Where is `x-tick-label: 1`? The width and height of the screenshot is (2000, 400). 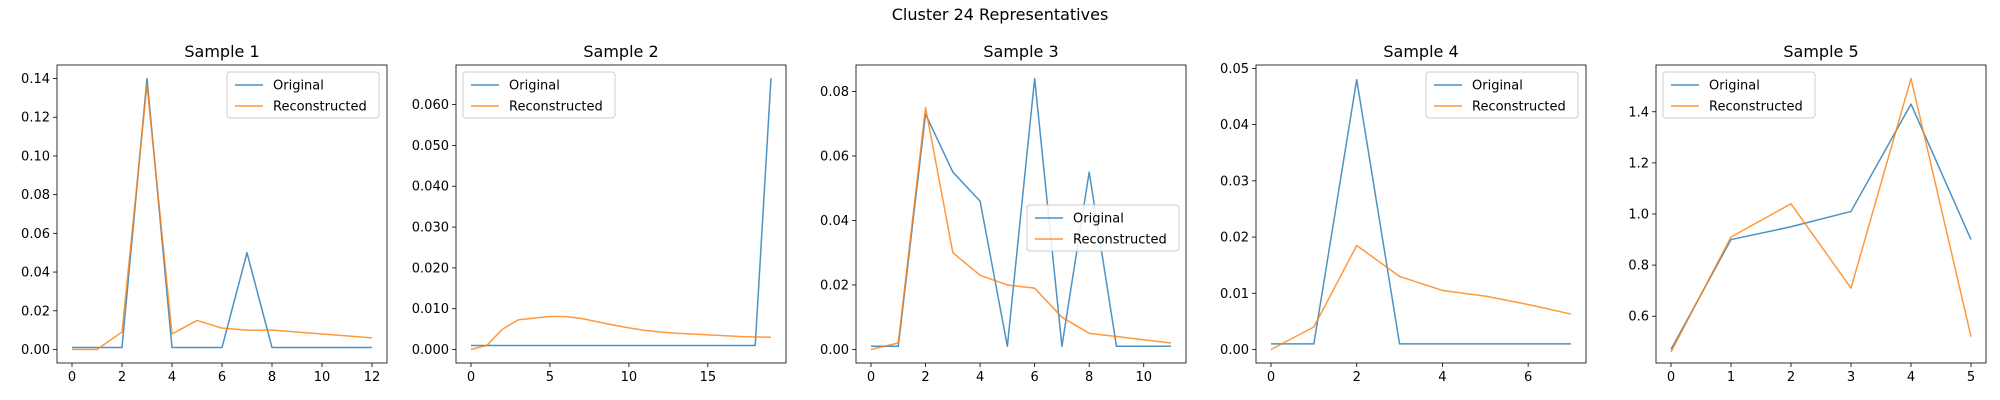 x-tick-label: 1 is located at coordinates (1731, 377).